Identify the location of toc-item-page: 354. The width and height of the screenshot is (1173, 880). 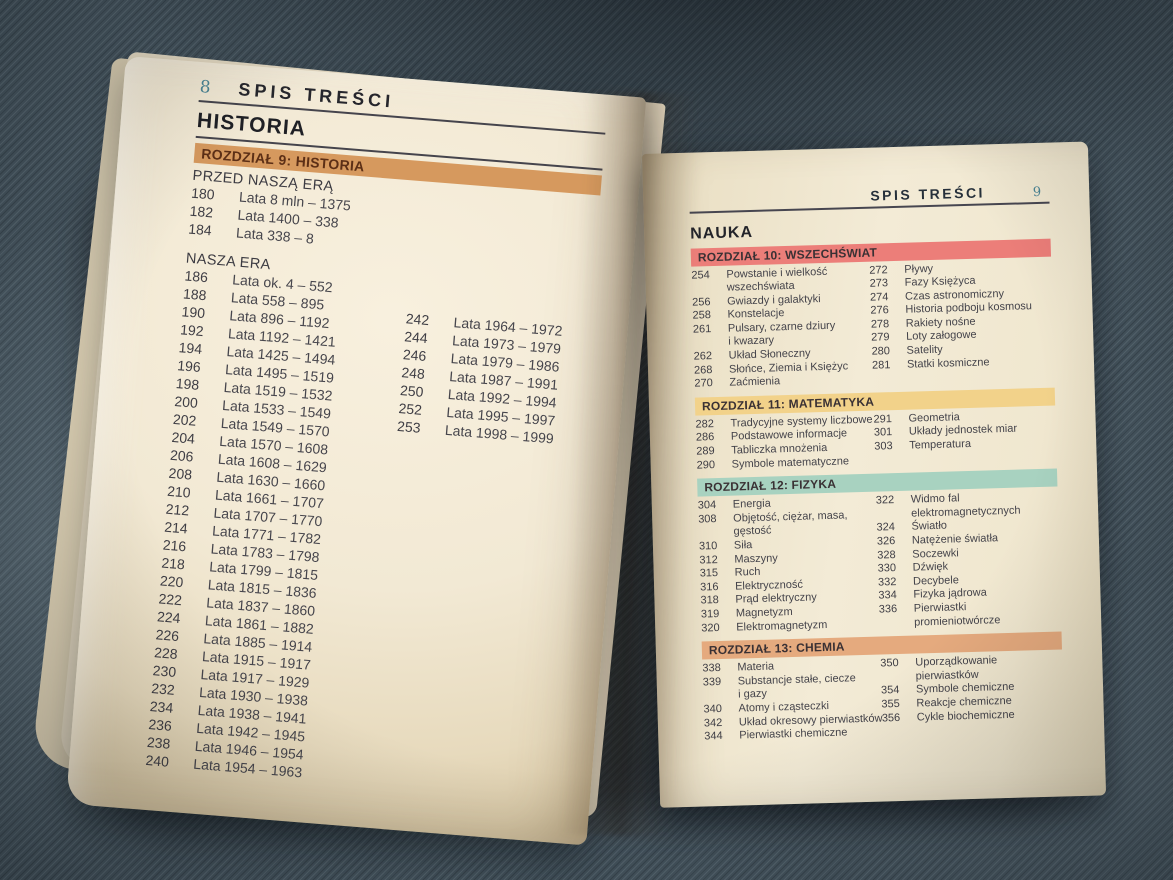
(890, 690).